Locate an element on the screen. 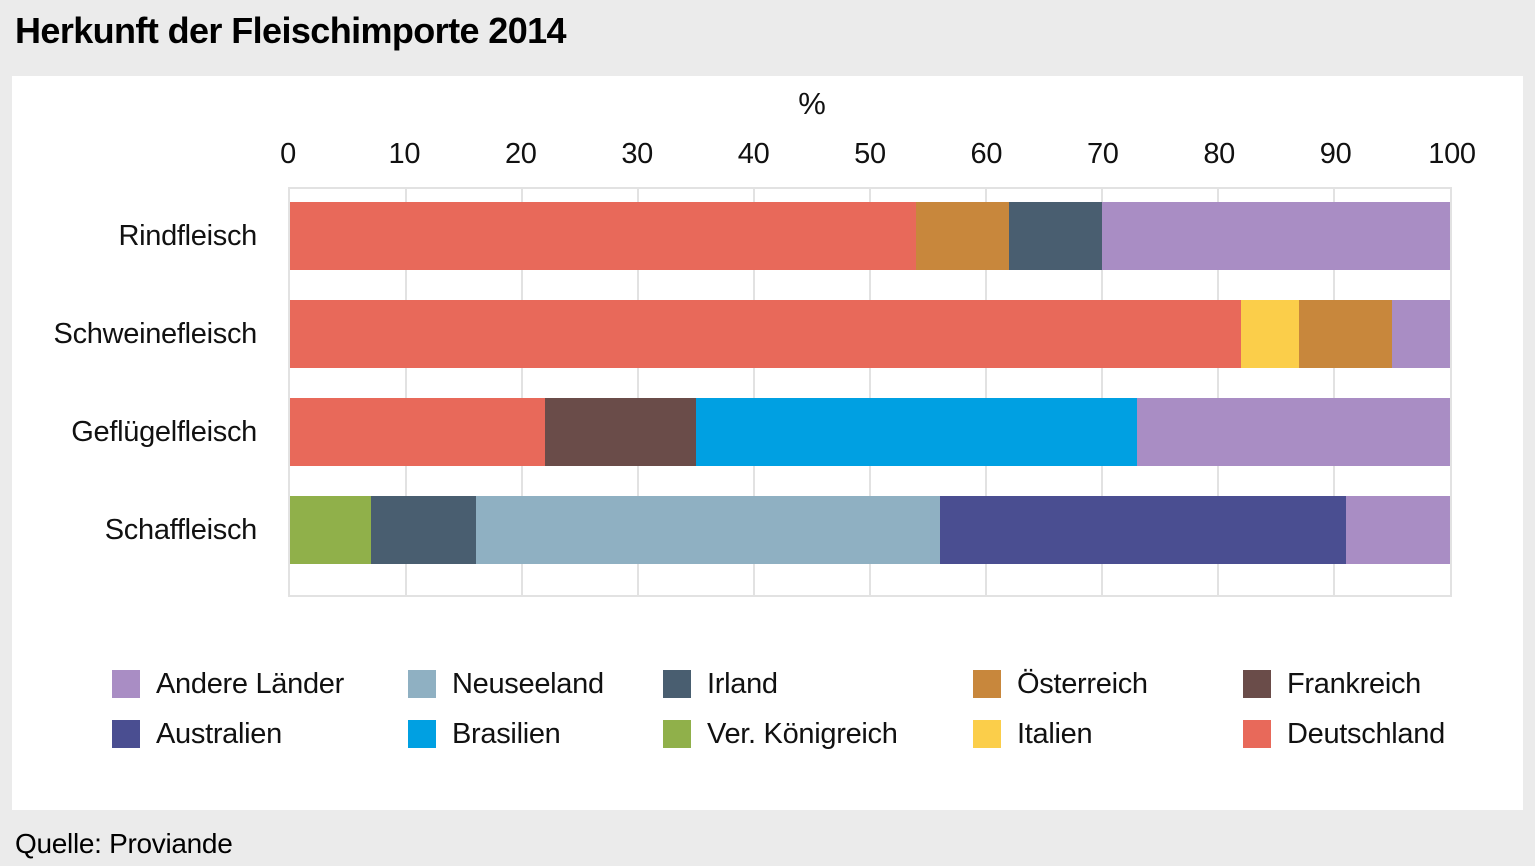  legend-item-frankreich: Frankreich is located at coordinates (1332, 683).